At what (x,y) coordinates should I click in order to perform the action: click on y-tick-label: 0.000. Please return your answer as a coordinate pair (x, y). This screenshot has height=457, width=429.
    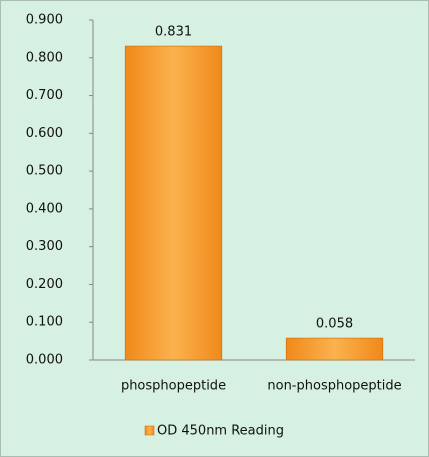
    Looking at the image, I should click on (44, 360).